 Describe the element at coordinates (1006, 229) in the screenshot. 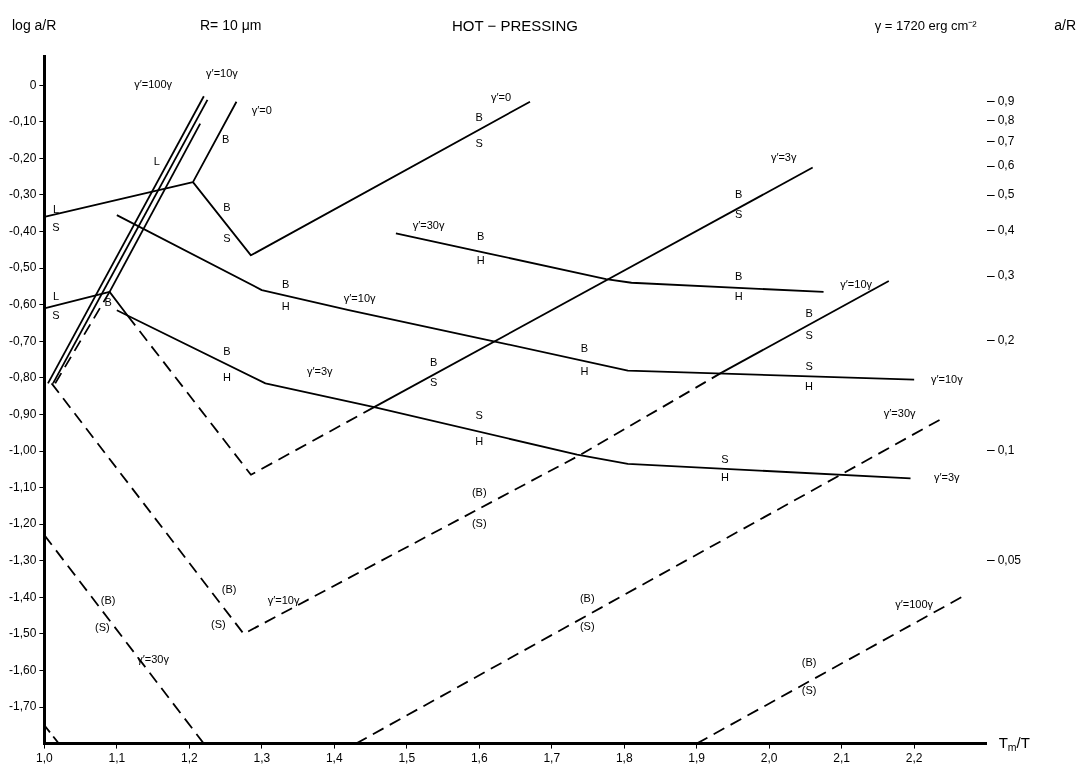

I see `y2-tick-label: 0,4` at that location.